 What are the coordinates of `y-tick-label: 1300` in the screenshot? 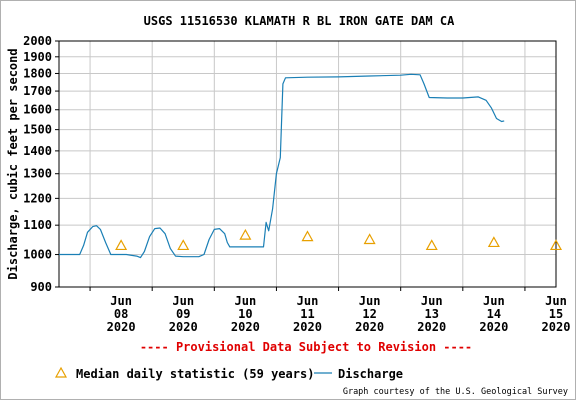 It's located at (37, 174).